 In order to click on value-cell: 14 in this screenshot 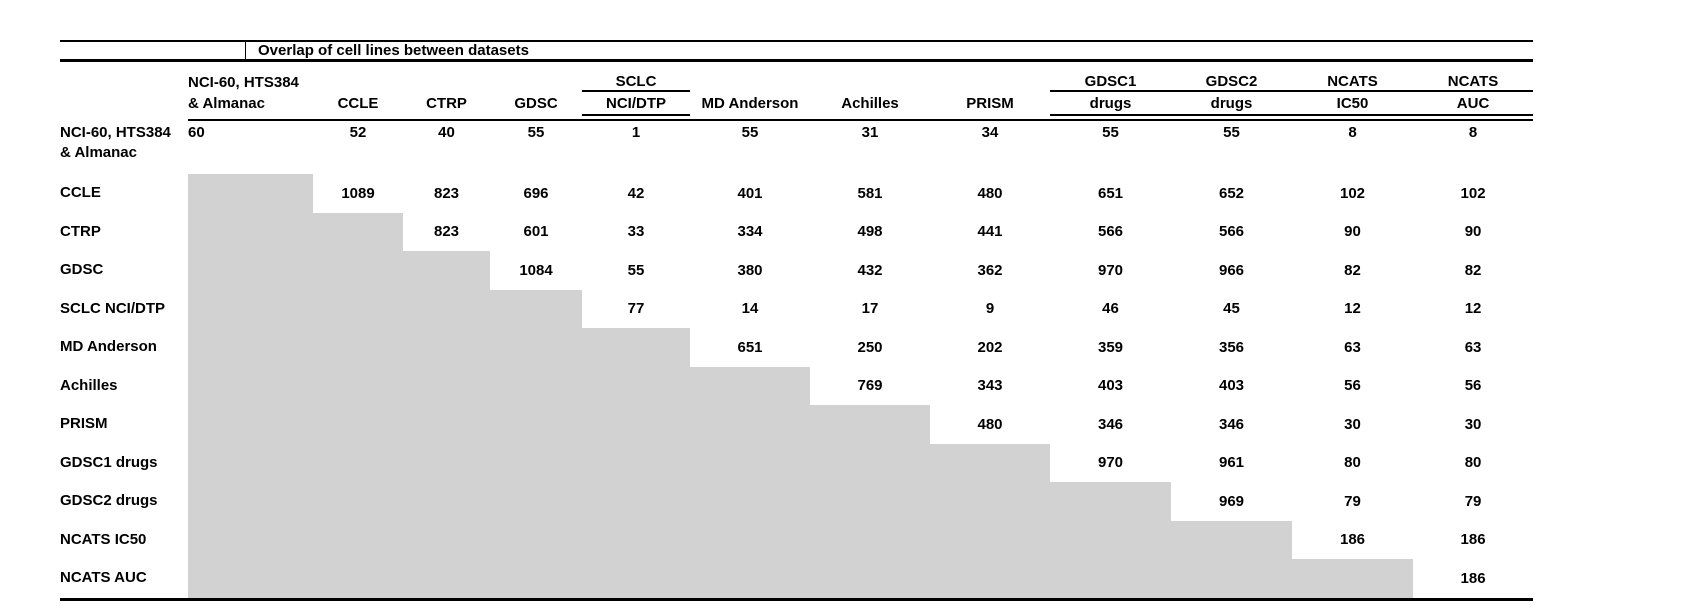, I will do `click(750, 309)`.